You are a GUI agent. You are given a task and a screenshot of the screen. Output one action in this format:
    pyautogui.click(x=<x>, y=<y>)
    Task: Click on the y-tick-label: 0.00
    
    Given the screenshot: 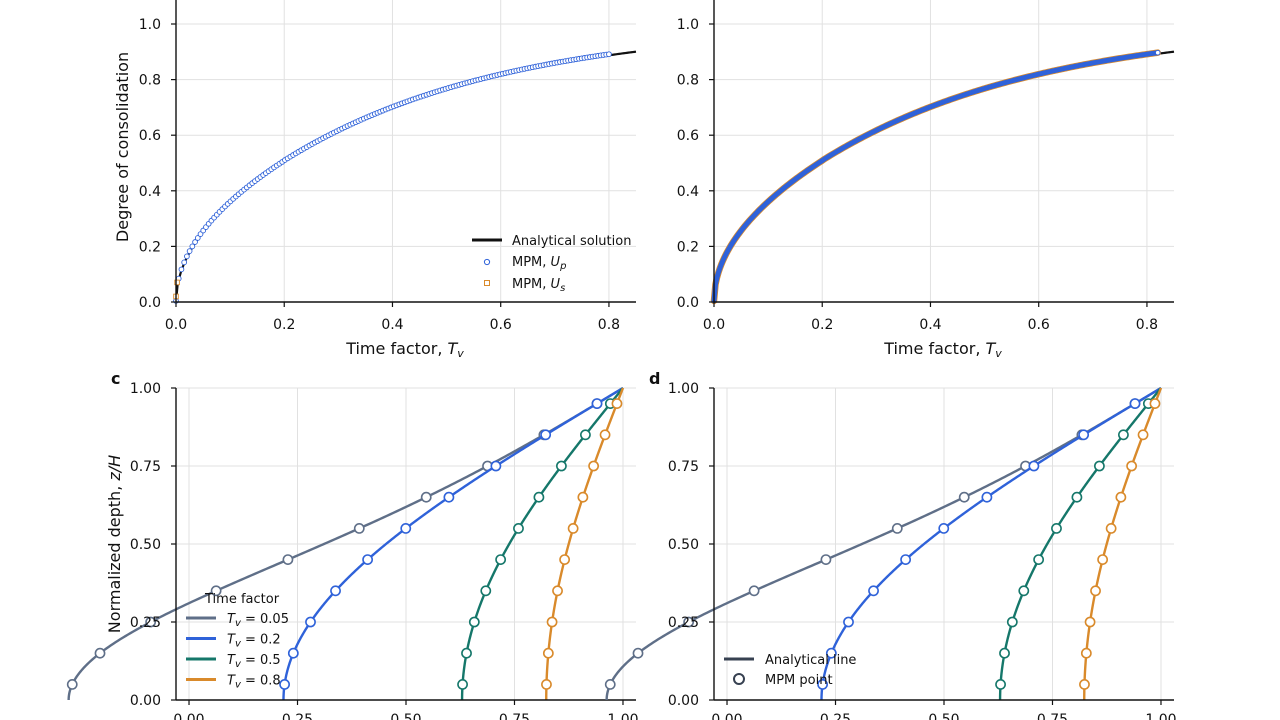 What is the action you would take?
    pyautogui.click(x=683, y=701)
    